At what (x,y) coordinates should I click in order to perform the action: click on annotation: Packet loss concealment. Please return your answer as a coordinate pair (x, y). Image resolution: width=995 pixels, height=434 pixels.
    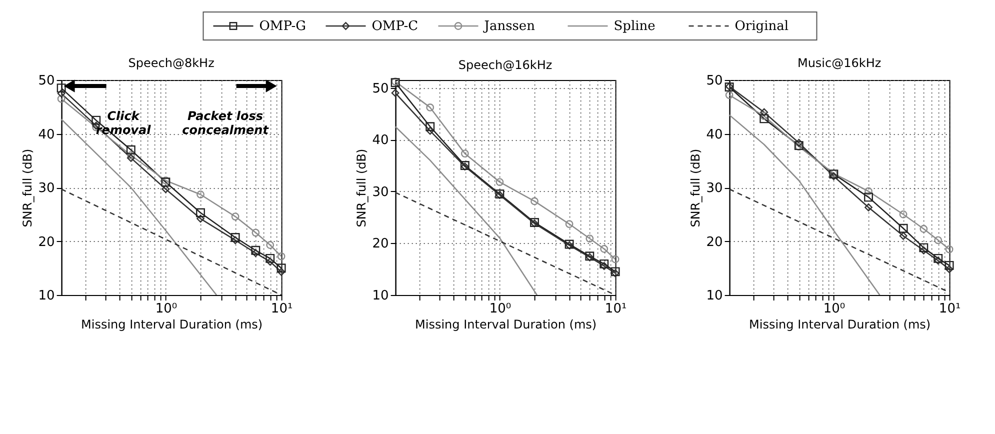
    Looking at the image, I should click on (226, 123).